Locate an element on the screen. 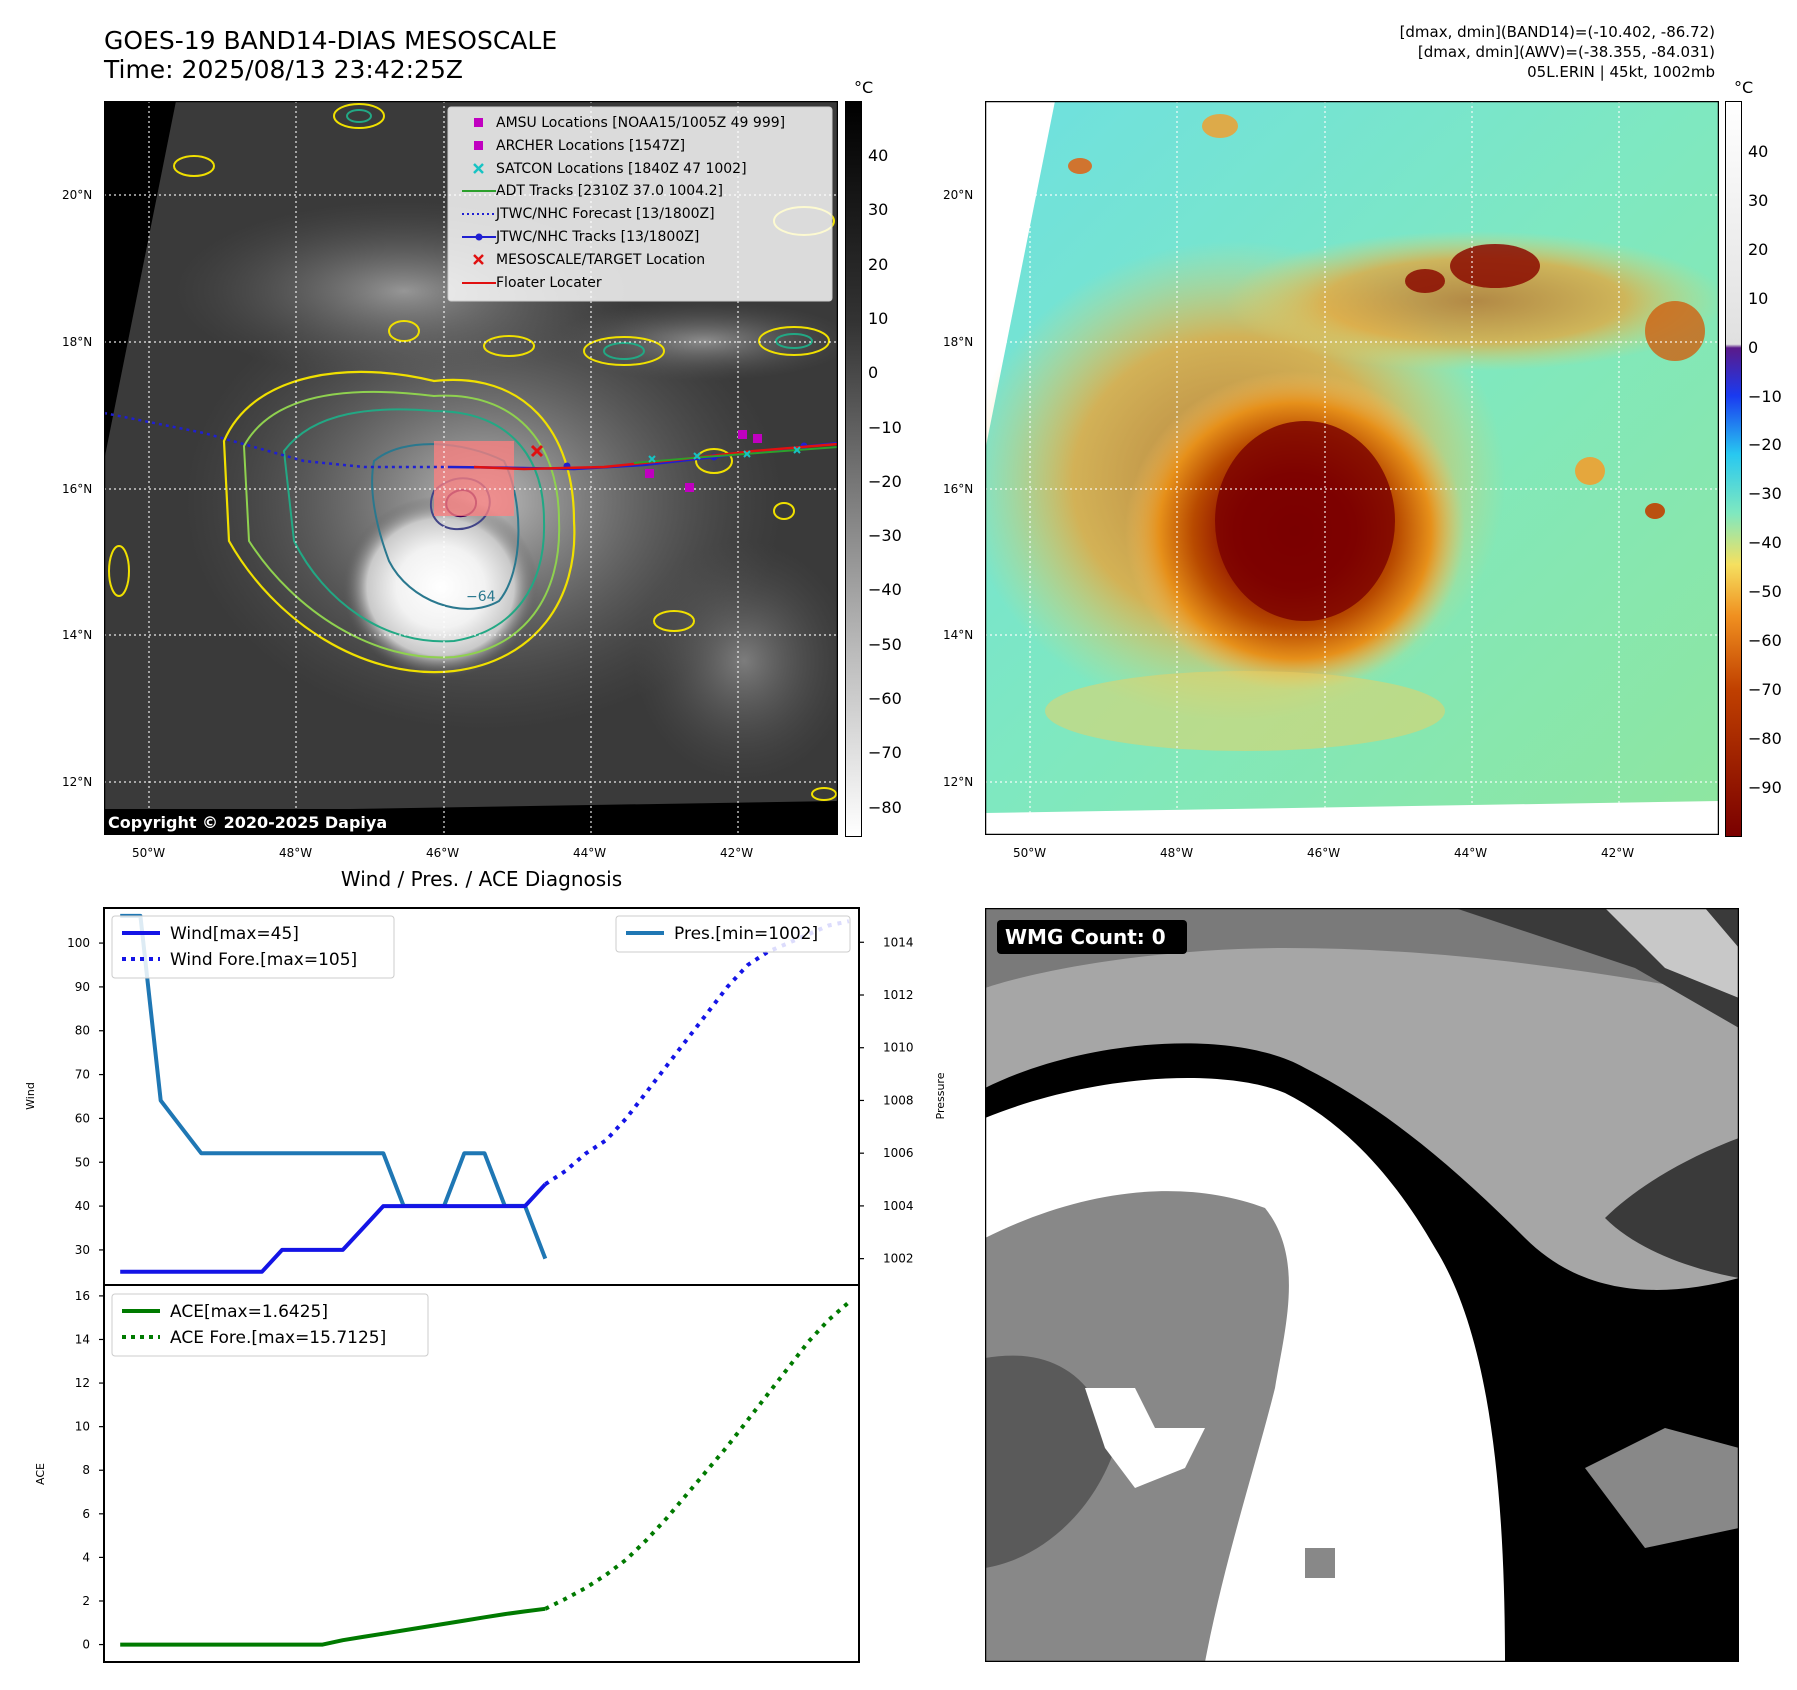  ace-forecast-line is located at coordinates (697, 1455).